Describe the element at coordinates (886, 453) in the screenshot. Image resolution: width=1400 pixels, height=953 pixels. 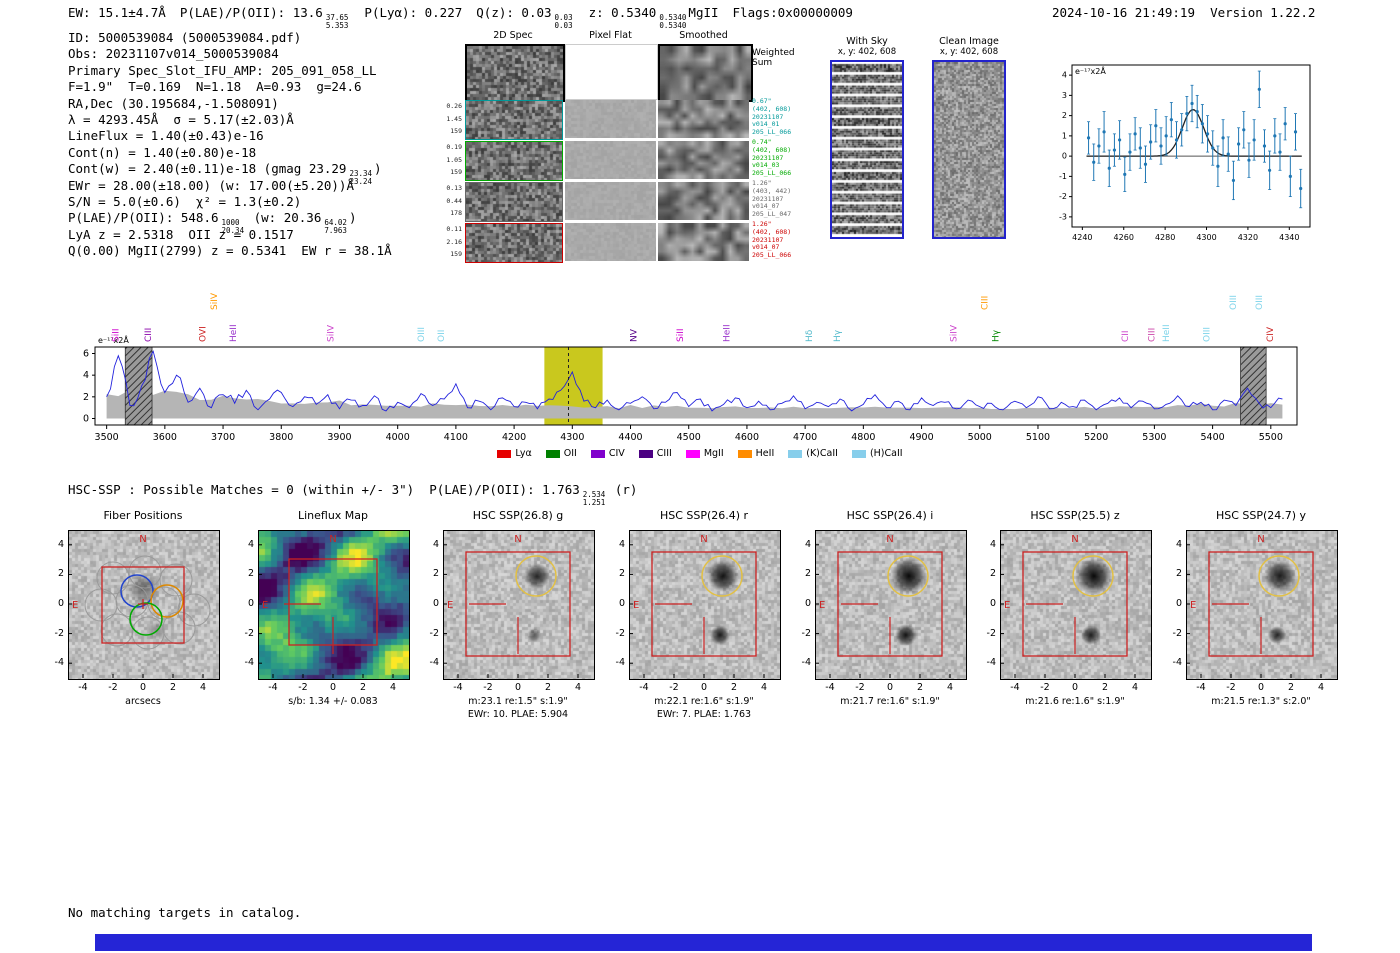
I see `legend-label: (H)CaII` at that location.